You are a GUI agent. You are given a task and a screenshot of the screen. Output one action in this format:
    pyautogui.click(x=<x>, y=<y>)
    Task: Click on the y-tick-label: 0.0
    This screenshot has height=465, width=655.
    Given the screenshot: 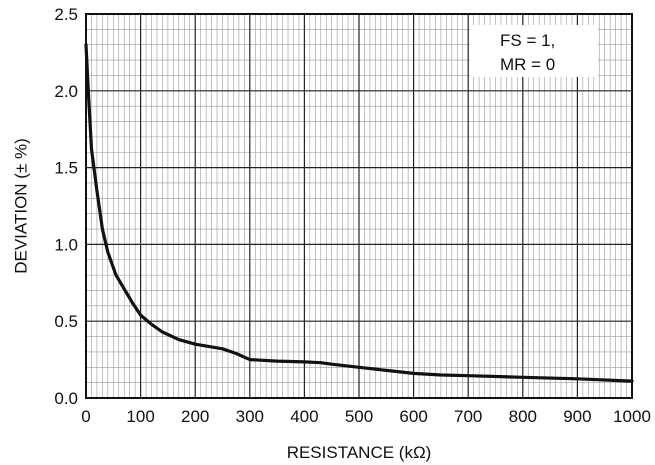 What is the action you would take?
    pyautogui.click(x=66, y=398)
    